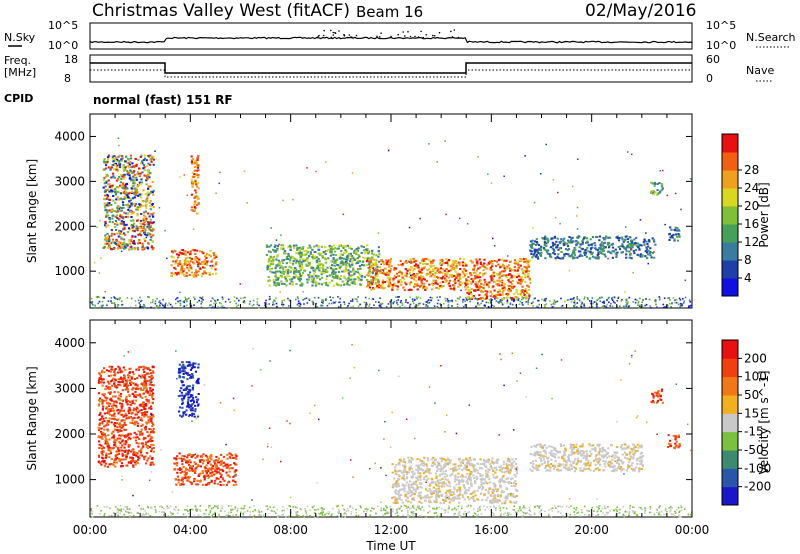  Describe the element at coordinates (713, 59) in the screenshot. I see `nave-tick-top: 60` at that location.